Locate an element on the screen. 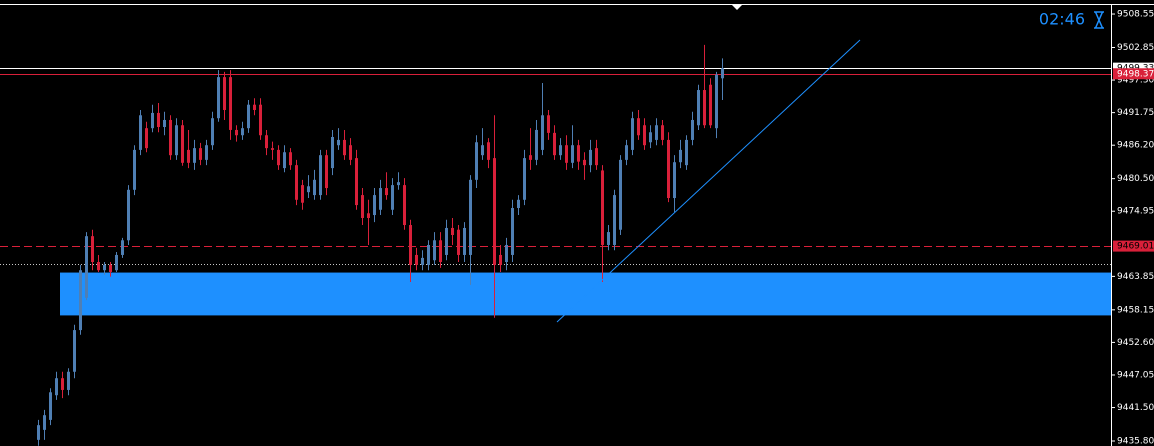 This screenshot has width=1154, height=446. support-zone is located at coordinates (585, 294).